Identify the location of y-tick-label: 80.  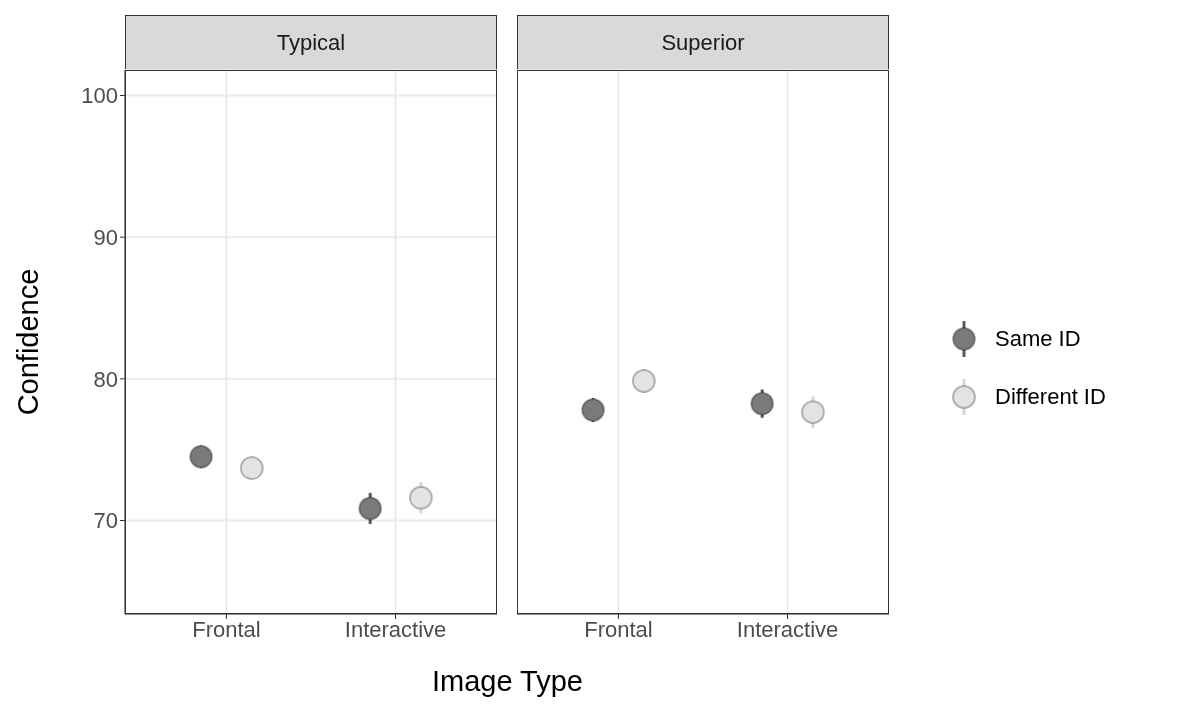
(105, 379).